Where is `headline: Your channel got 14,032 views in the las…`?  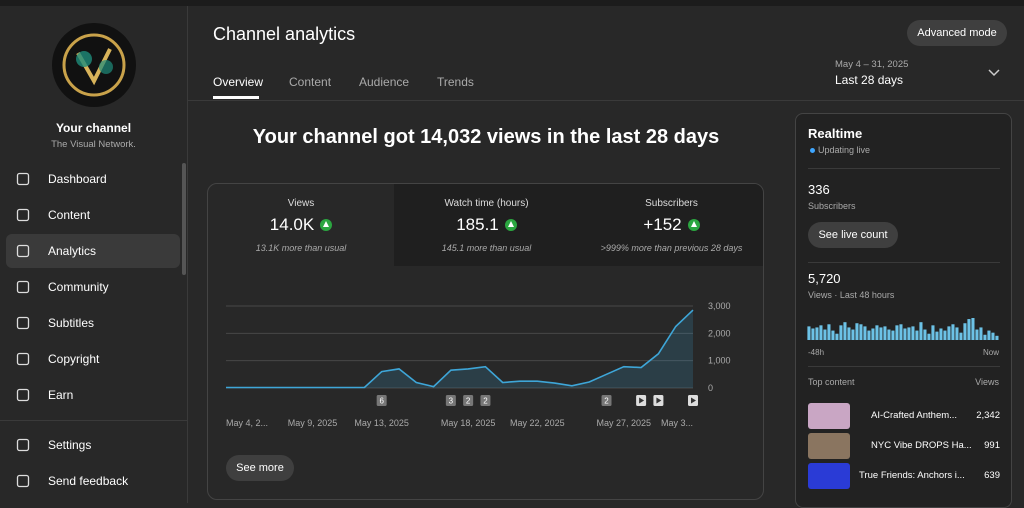 headline: Your channel got 14,032 views in the las… is located at coordinates (486, 137).